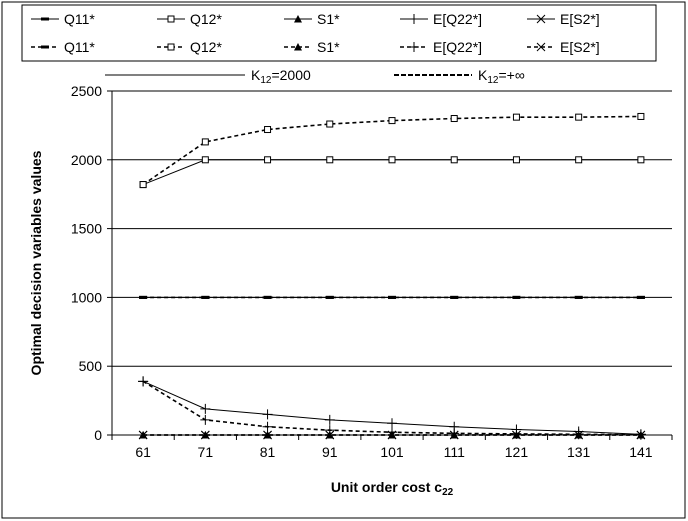 The image size is (688, 521). I want to click on x-tick-label: 131, so click(579, 452).